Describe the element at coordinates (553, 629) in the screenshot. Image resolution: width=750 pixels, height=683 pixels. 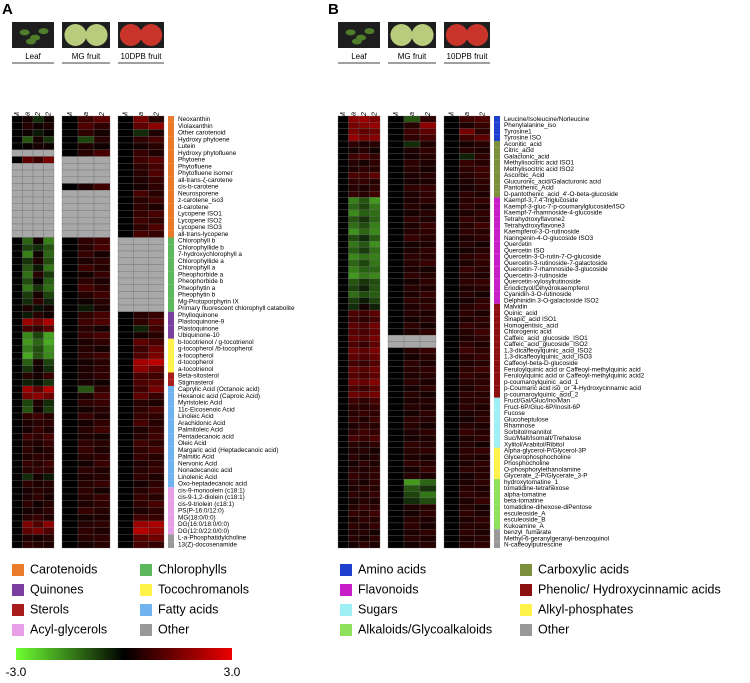
I see `legend-label: Other` at that location.